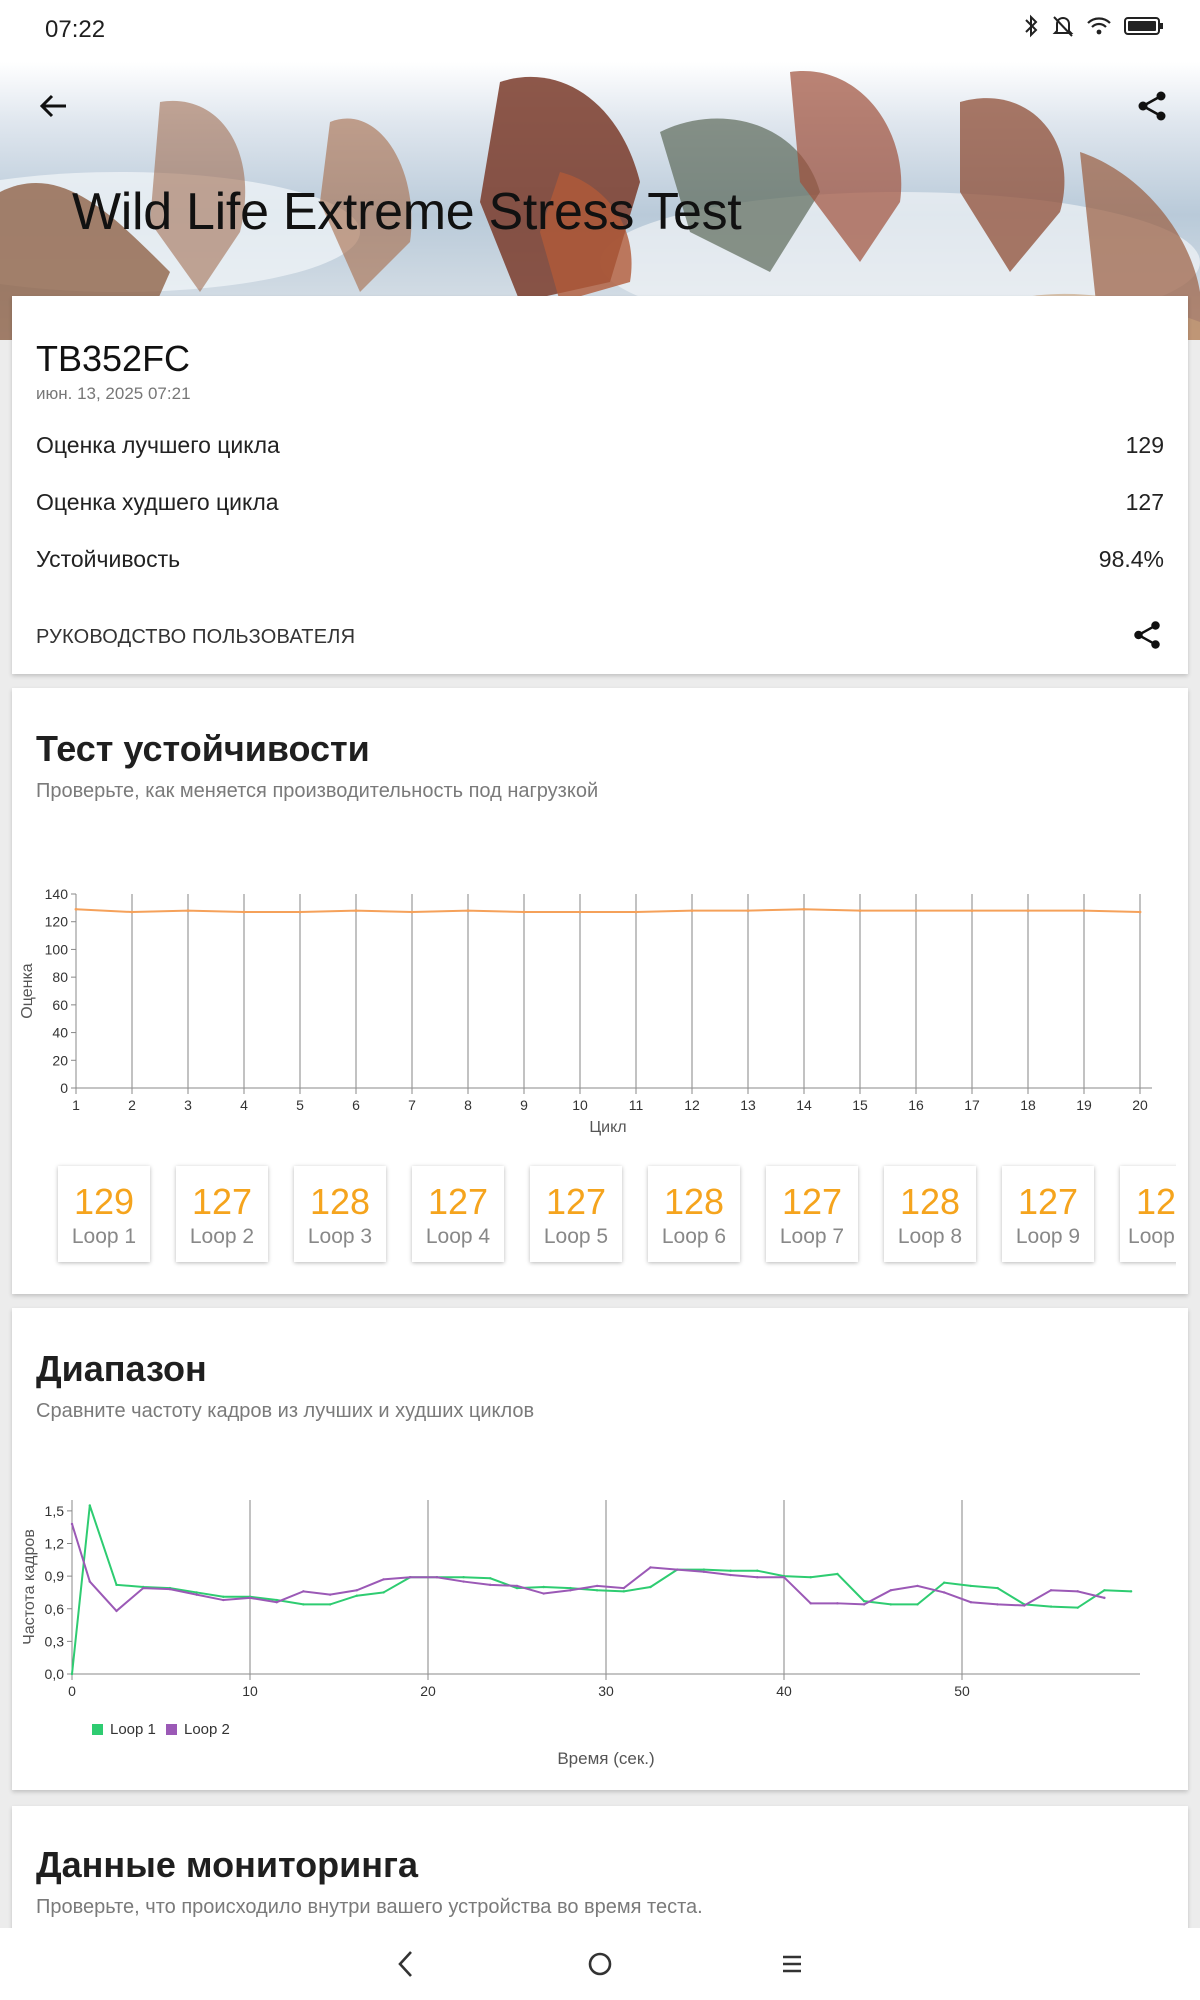  What do you see at coordinates (1084, 1105) in the screenshot?
I see `x-tick-label: 19` at bounding box center [1084, 1105].